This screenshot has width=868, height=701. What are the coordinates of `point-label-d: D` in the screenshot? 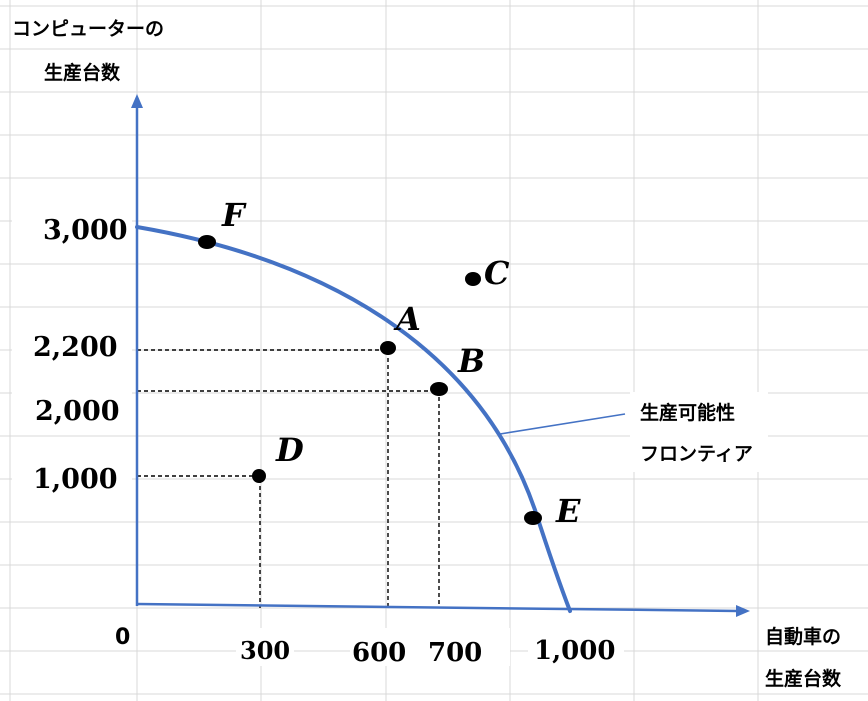 It's located at (289, 450).